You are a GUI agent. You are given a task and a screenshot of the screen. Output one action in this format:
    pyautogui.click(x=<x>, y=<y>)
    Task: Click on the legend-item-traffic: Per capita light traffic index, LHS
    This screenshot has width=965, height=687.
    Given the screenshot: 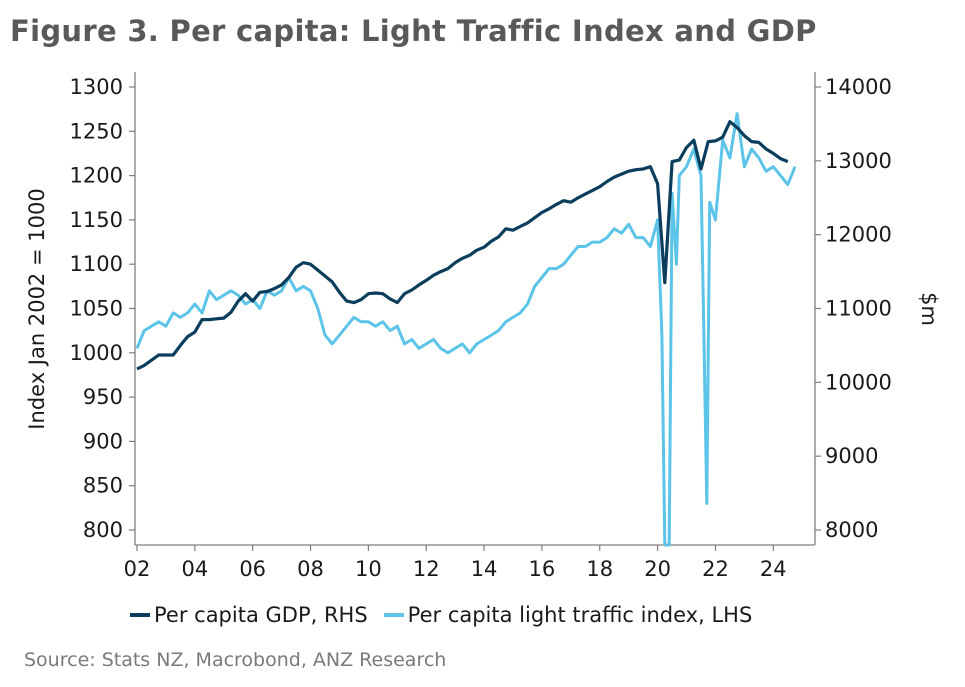 What is the action you would take?
    pyautogui.click(x=568, y=615)
    